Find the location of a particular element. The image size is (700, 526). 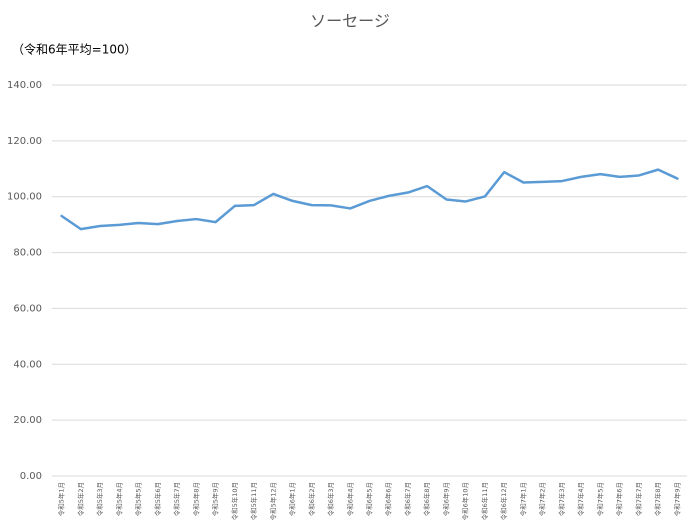

x-tick-label: 令和6年9月 is located at coordinates (445, 499).